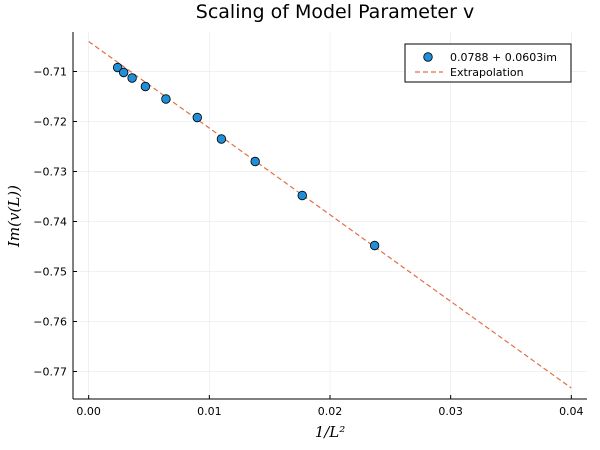  What do you see at coordinates (330, 432) in the screenshot?
I see `x-axis-label: 1/L²` at bounding box center [330, 432].